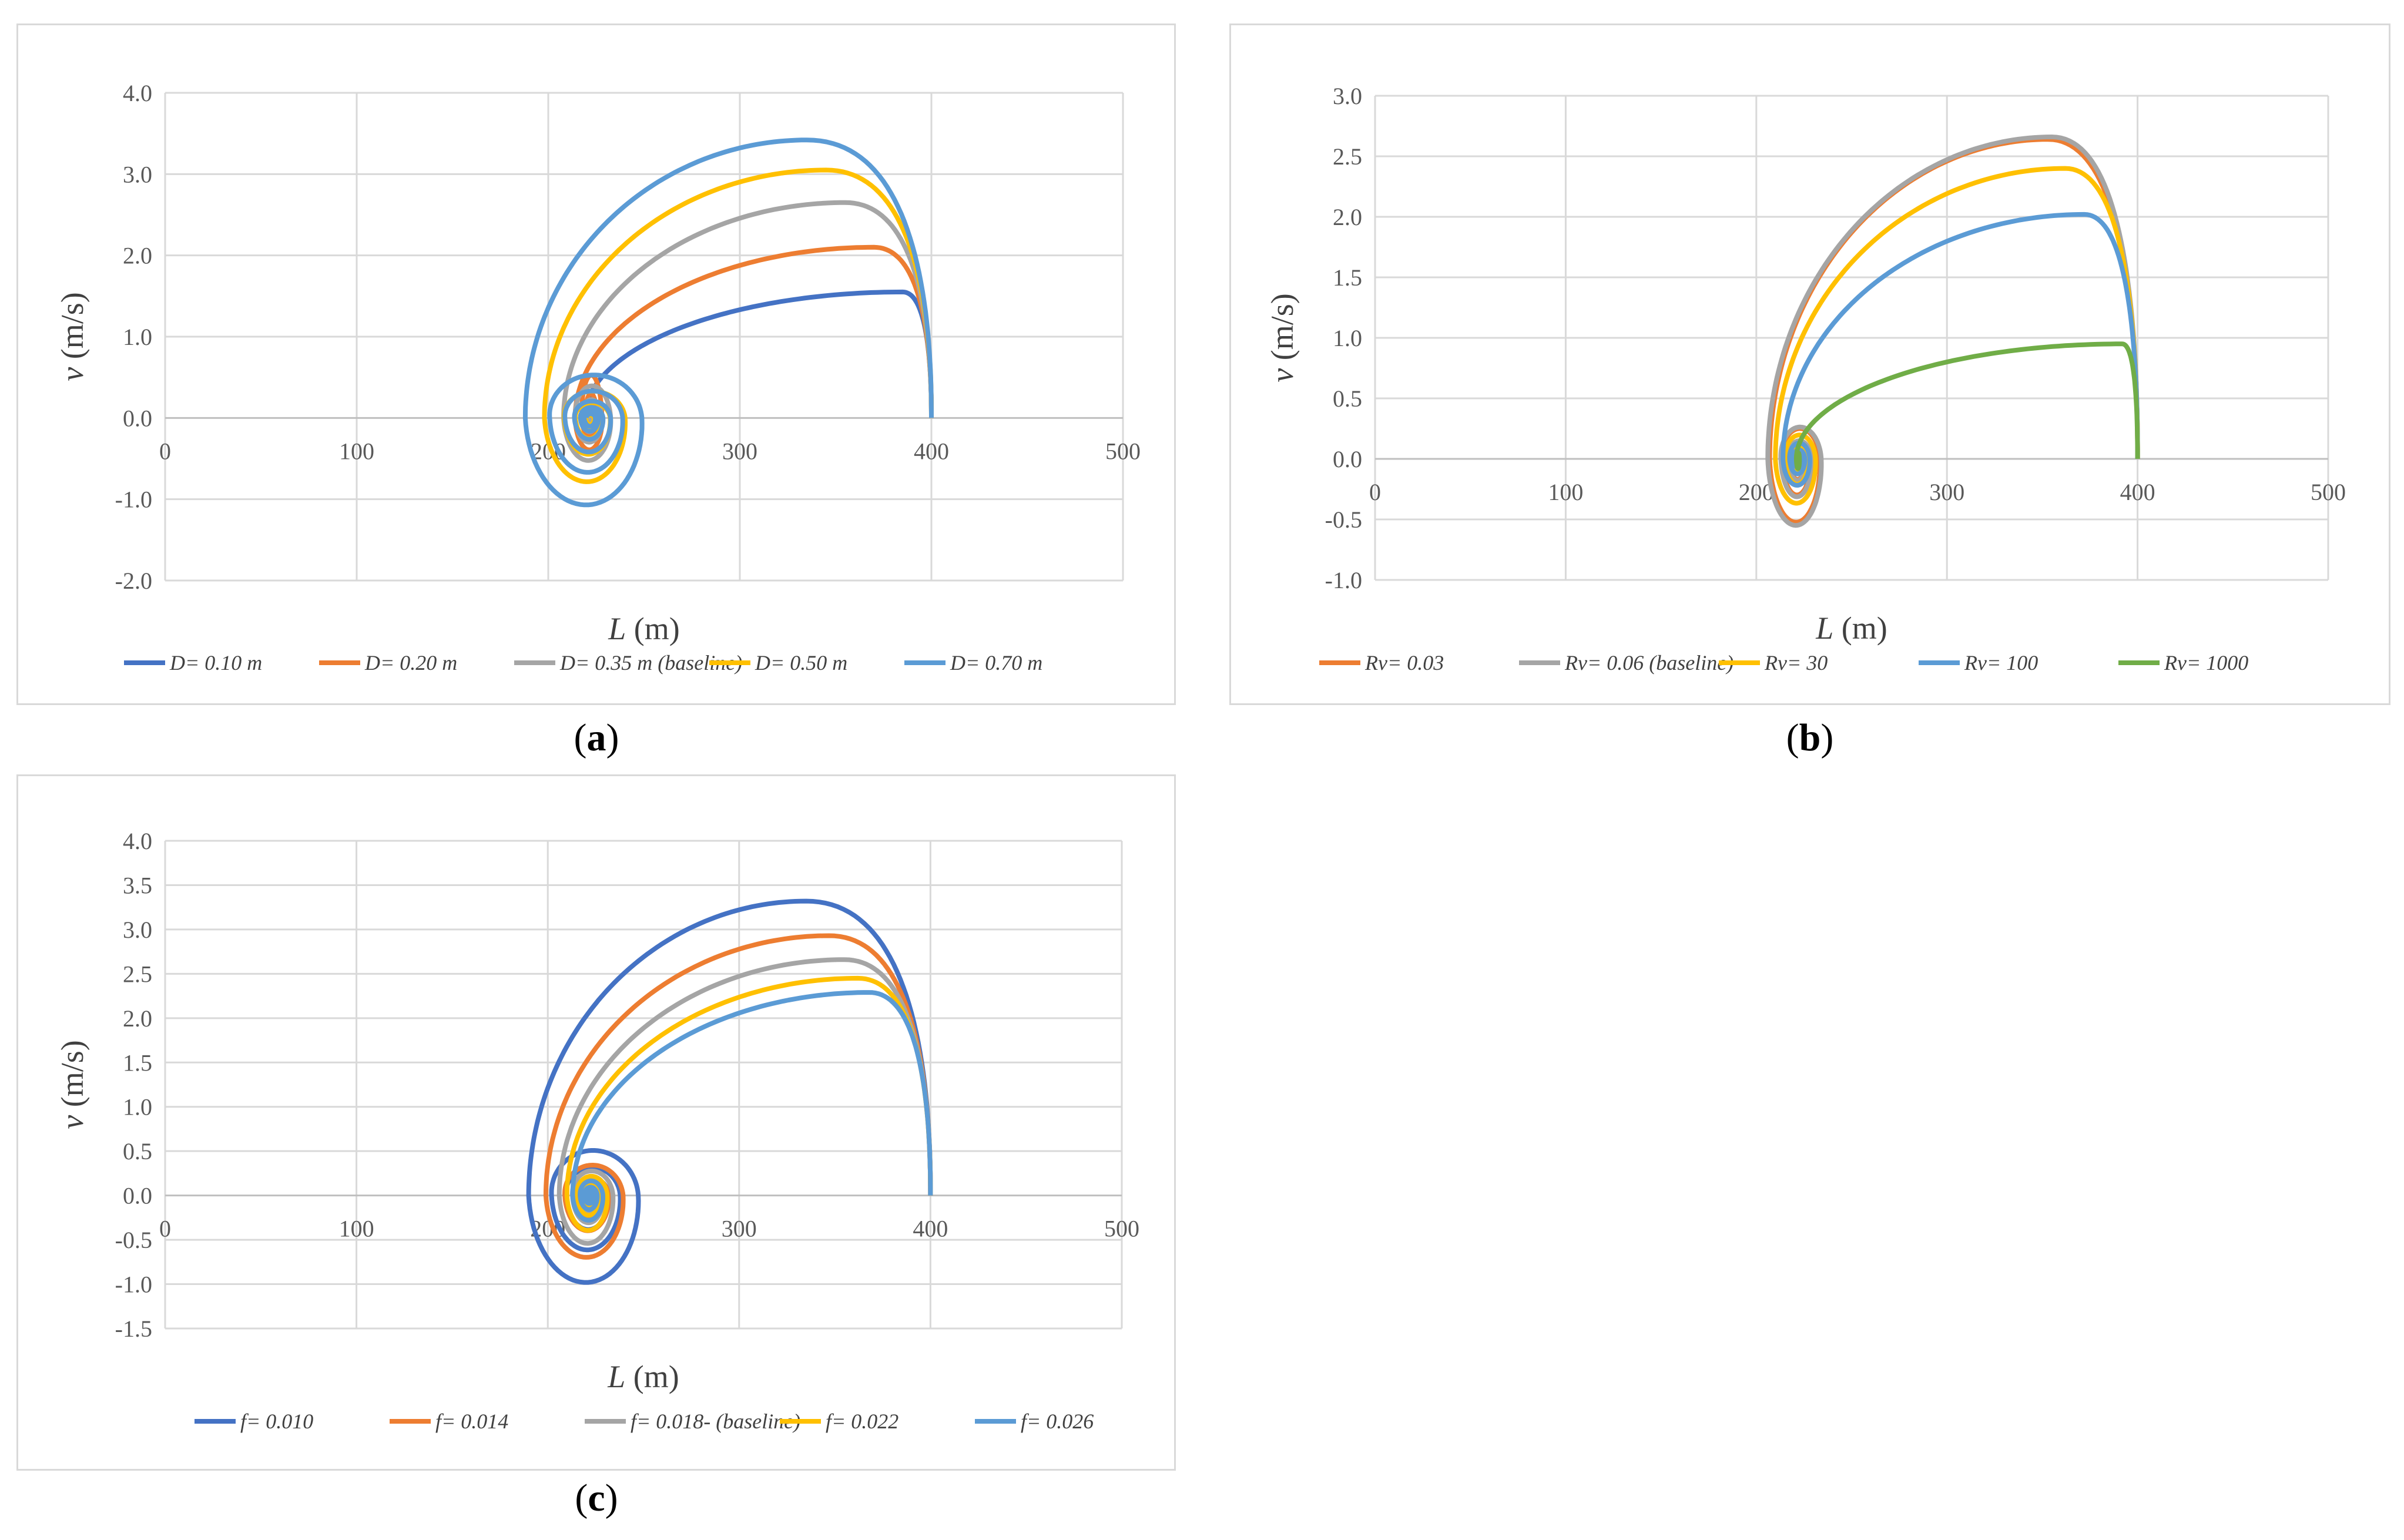 The width and height of the screenshot is (2404, 1540). I want to click on legend-entry: Rv= 100, so click(2001, 663).